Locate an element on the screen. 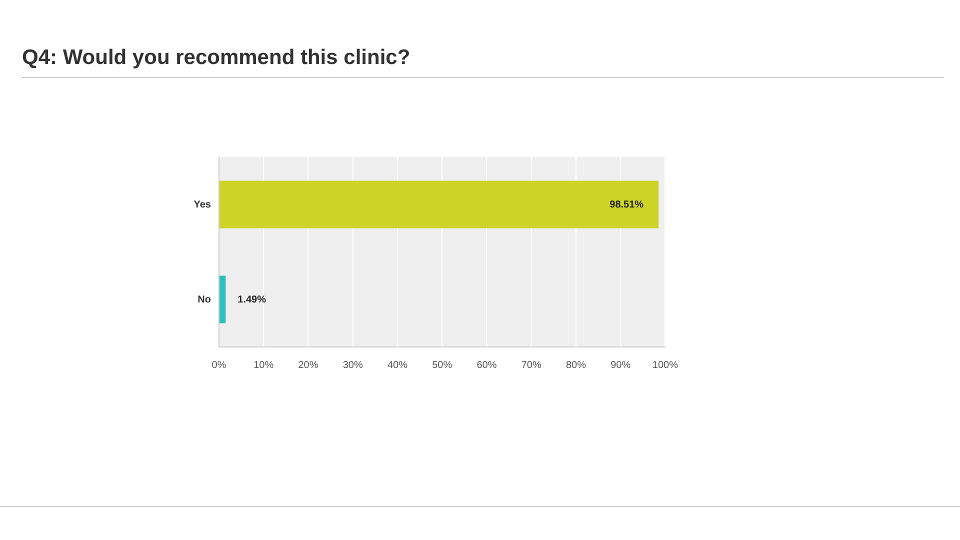 The height and width of the screenshot is (540, 960). data-label: 98.51% is located at coordinates (627, 204).